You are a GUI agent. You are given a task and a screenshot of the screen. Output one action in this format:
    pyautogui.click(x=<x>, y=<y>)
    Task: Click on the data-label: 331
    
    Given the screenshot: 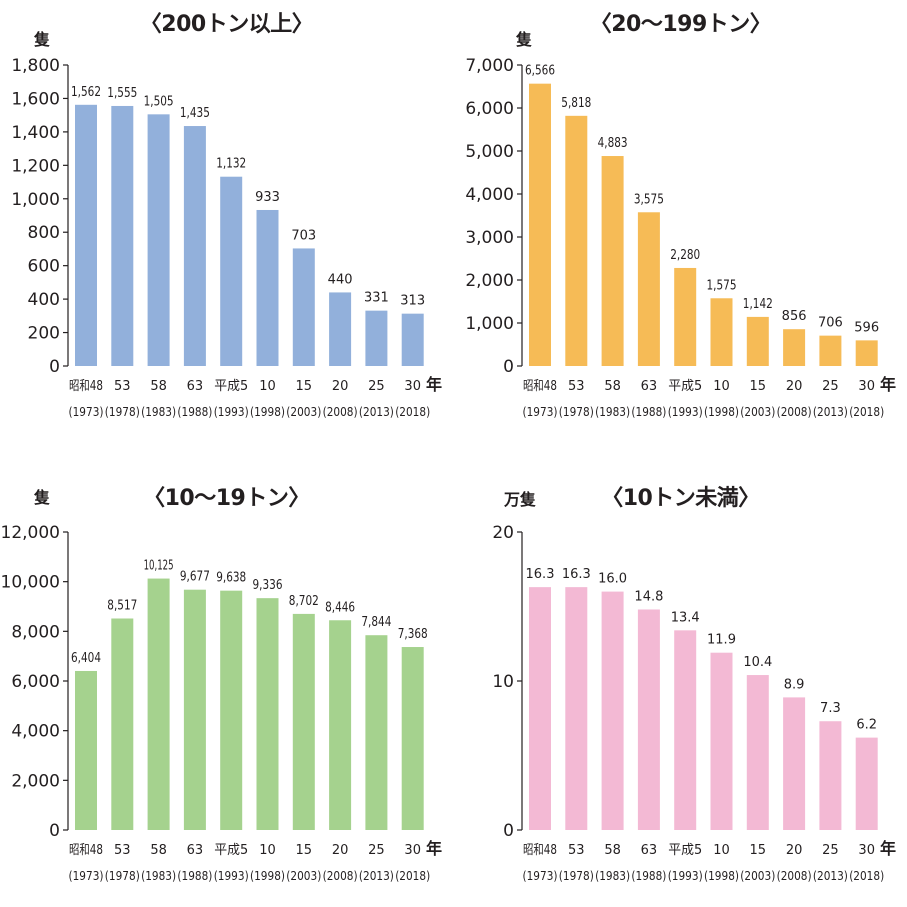 What is the action you would take?
    pyautogui.click(x=376, y=298)
    